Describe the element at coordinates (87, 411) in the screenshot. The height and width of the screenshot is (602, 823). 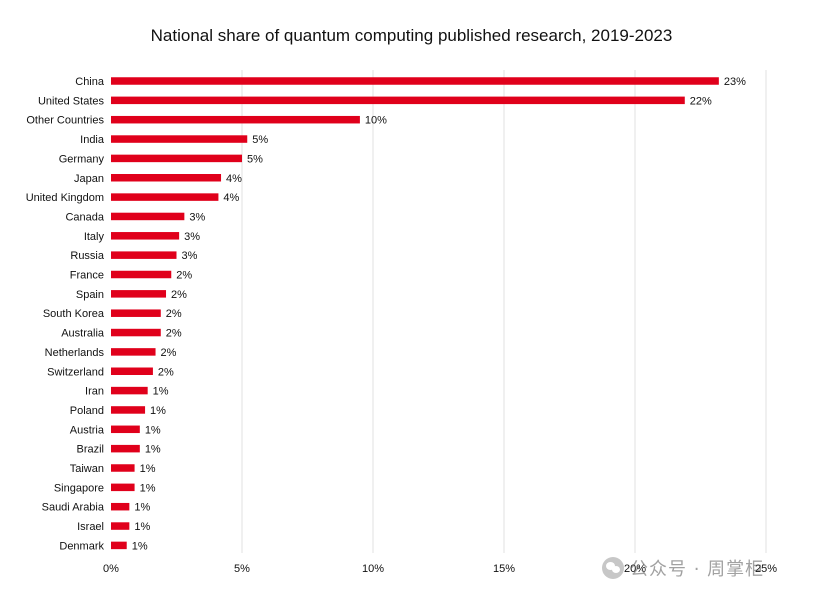
I see `category-label: Poland` at that location.